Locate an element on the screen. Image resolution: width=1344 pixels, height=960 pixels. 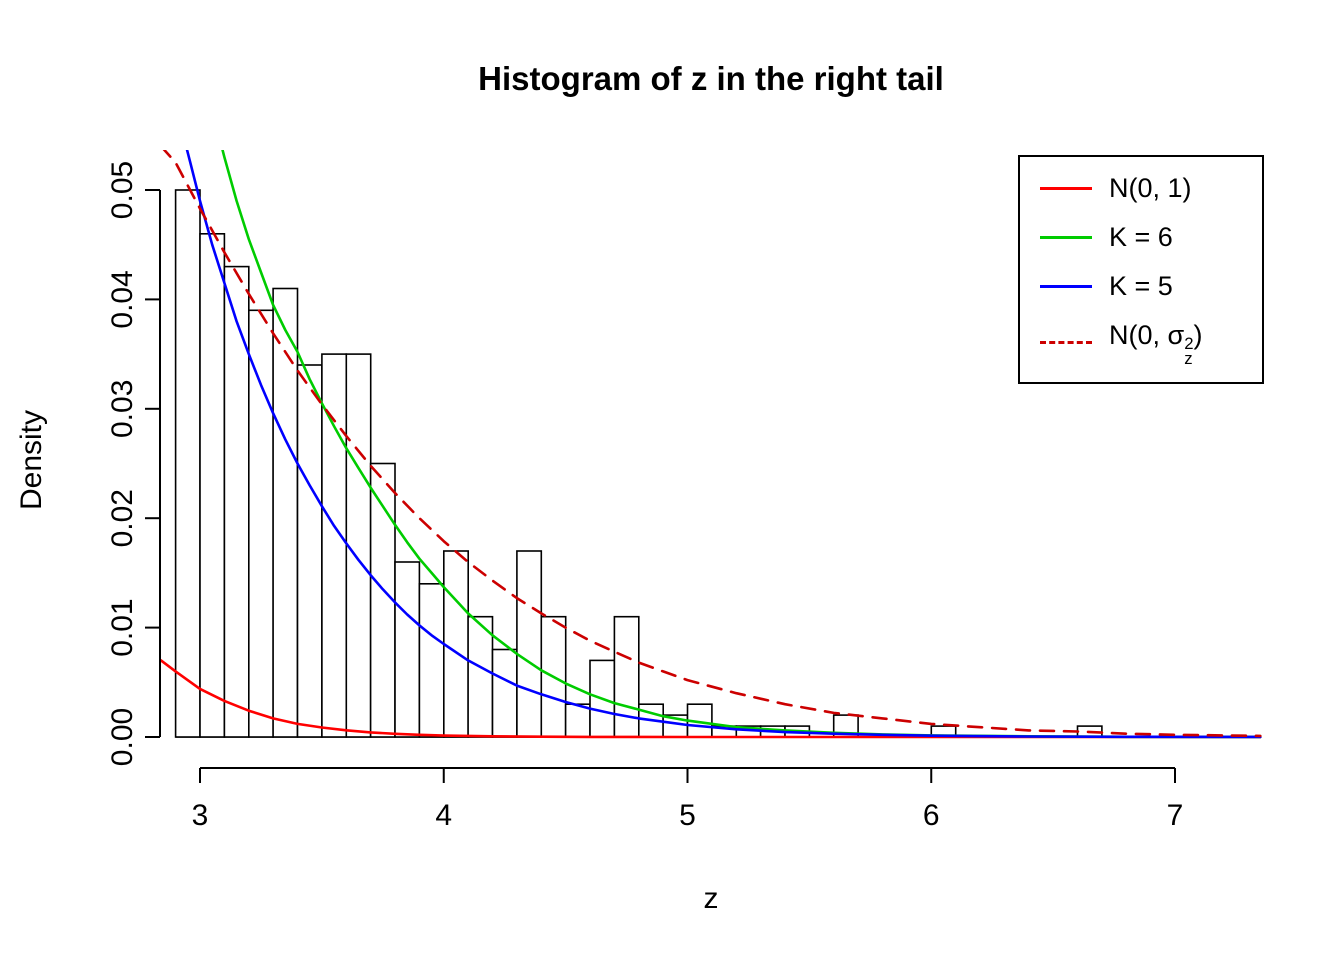
x-tick-label: 3 is located at coordinates (200, 815).